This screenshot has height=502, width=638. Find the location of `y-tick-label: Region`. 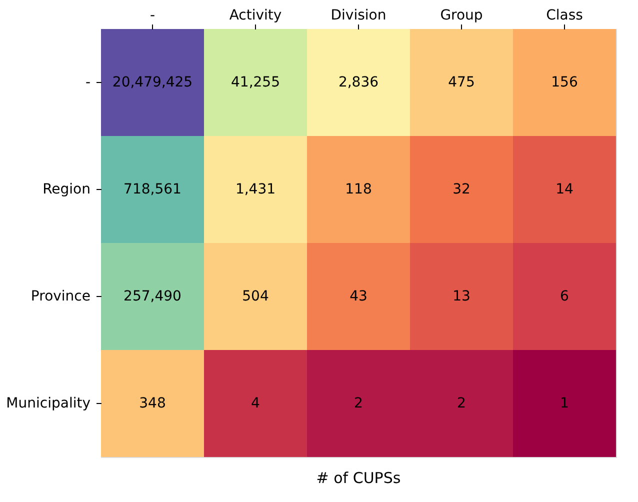

y-tick-label: Region is located at coordinates (66, 190).